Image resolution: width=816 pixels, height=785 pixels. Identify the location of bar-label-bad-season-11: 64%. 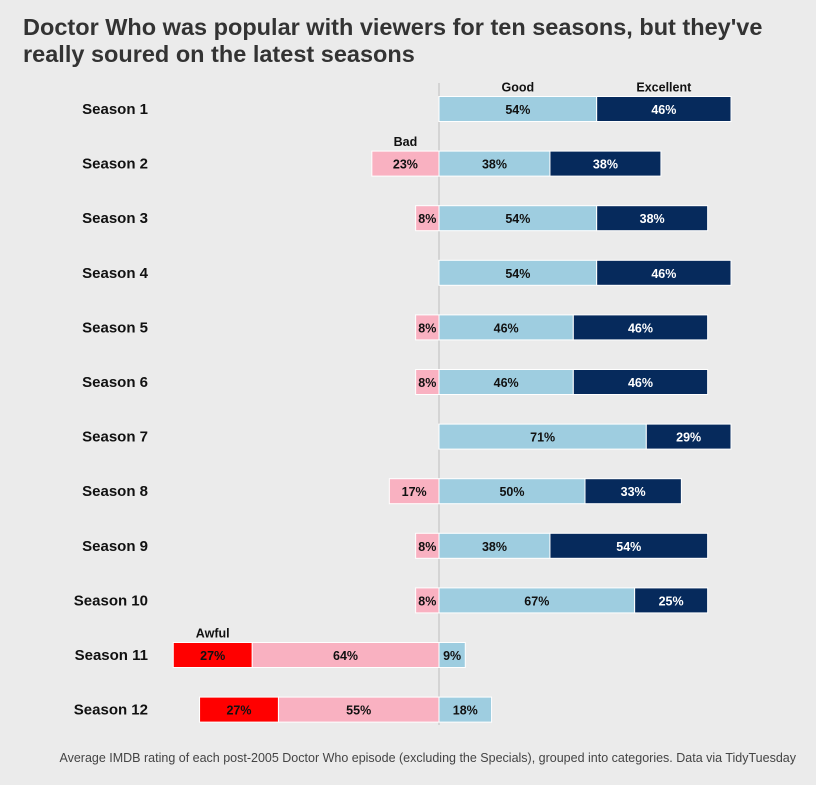
(345, 656).